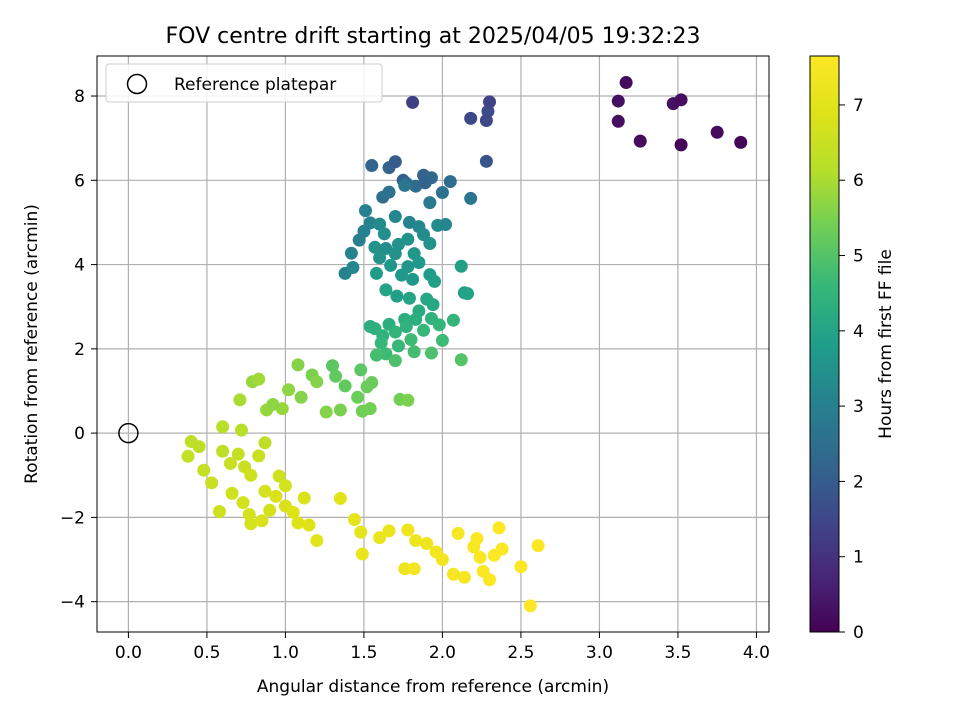 This screenshot has height=720, width=960. Describe the element at coordinates (72, 603) in the screenshot. I see `y-tick-label: −4` at that location.